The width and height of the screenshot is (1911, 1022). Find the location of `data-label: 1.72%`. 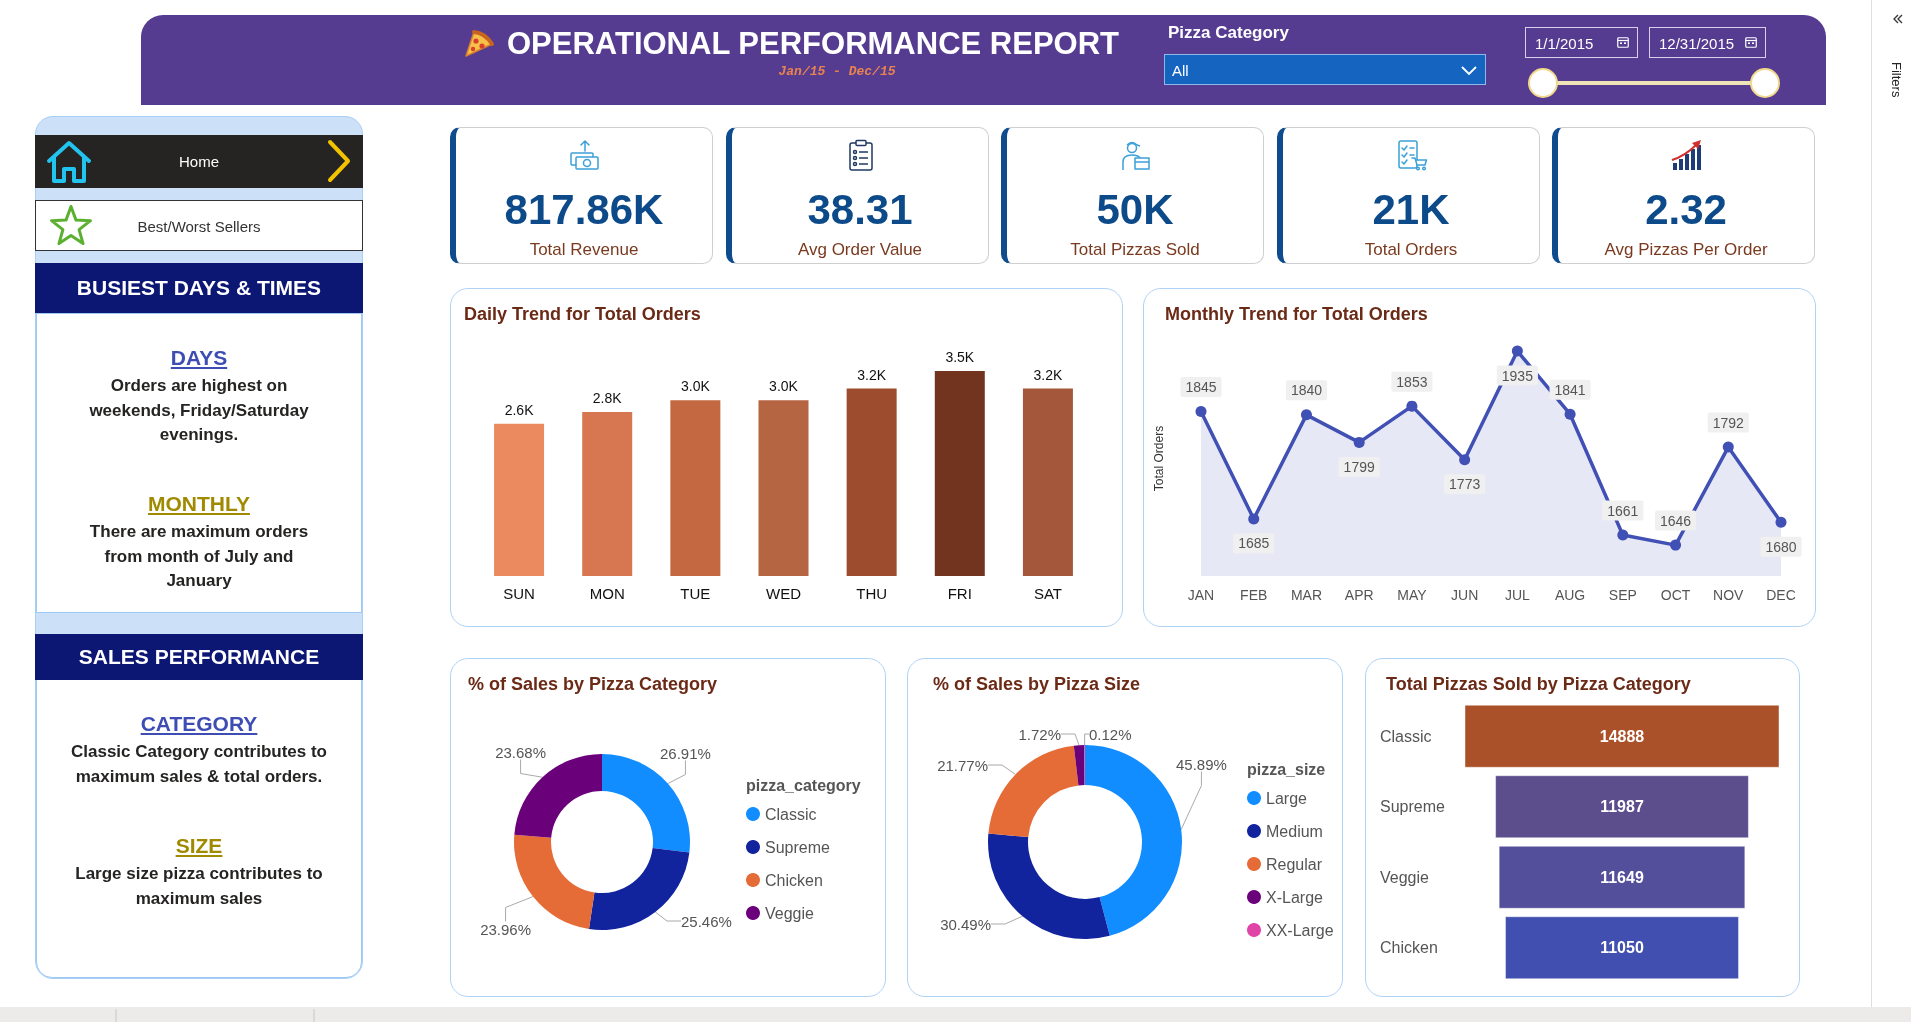

data-label: 1.72% is located at coordinates (1039, 734).